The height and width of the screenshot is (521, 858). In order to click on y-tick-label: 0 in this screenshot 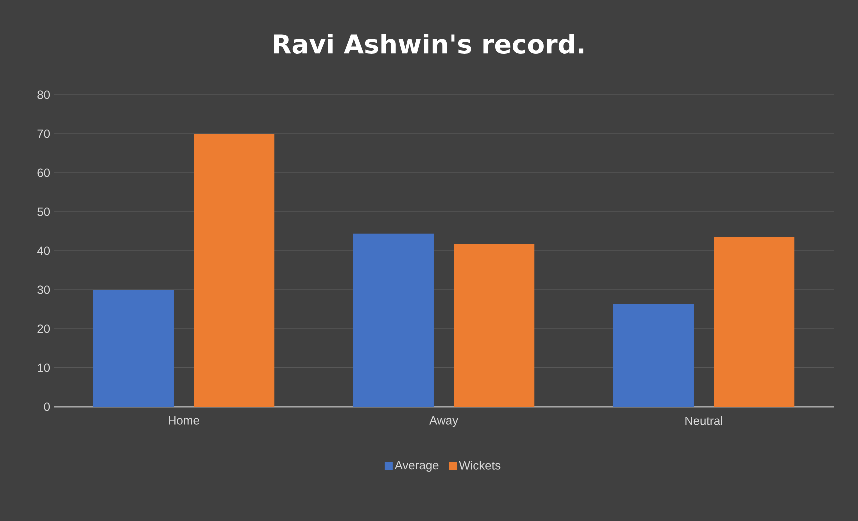, I will do `click(47, 407)`.